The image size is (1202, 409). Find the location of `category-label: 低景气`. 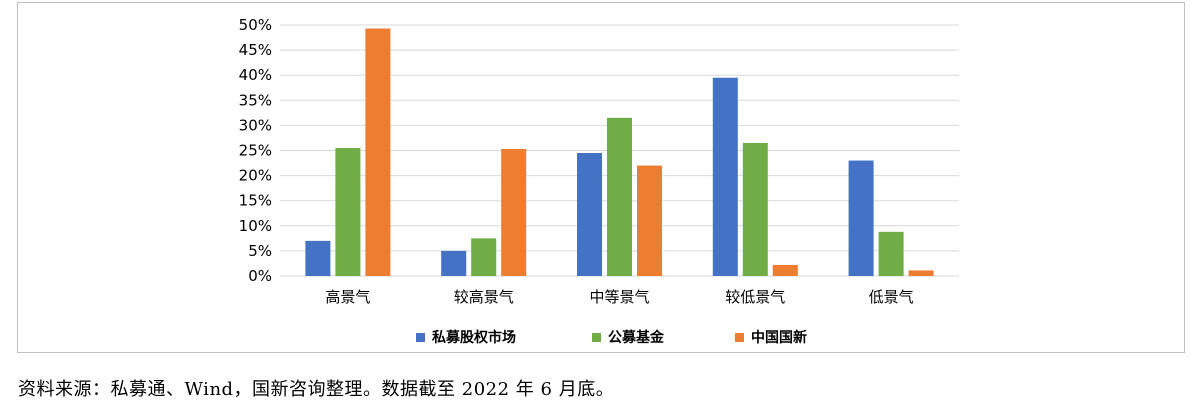

category-label: 低景气 is located at coordinates (891, 297).